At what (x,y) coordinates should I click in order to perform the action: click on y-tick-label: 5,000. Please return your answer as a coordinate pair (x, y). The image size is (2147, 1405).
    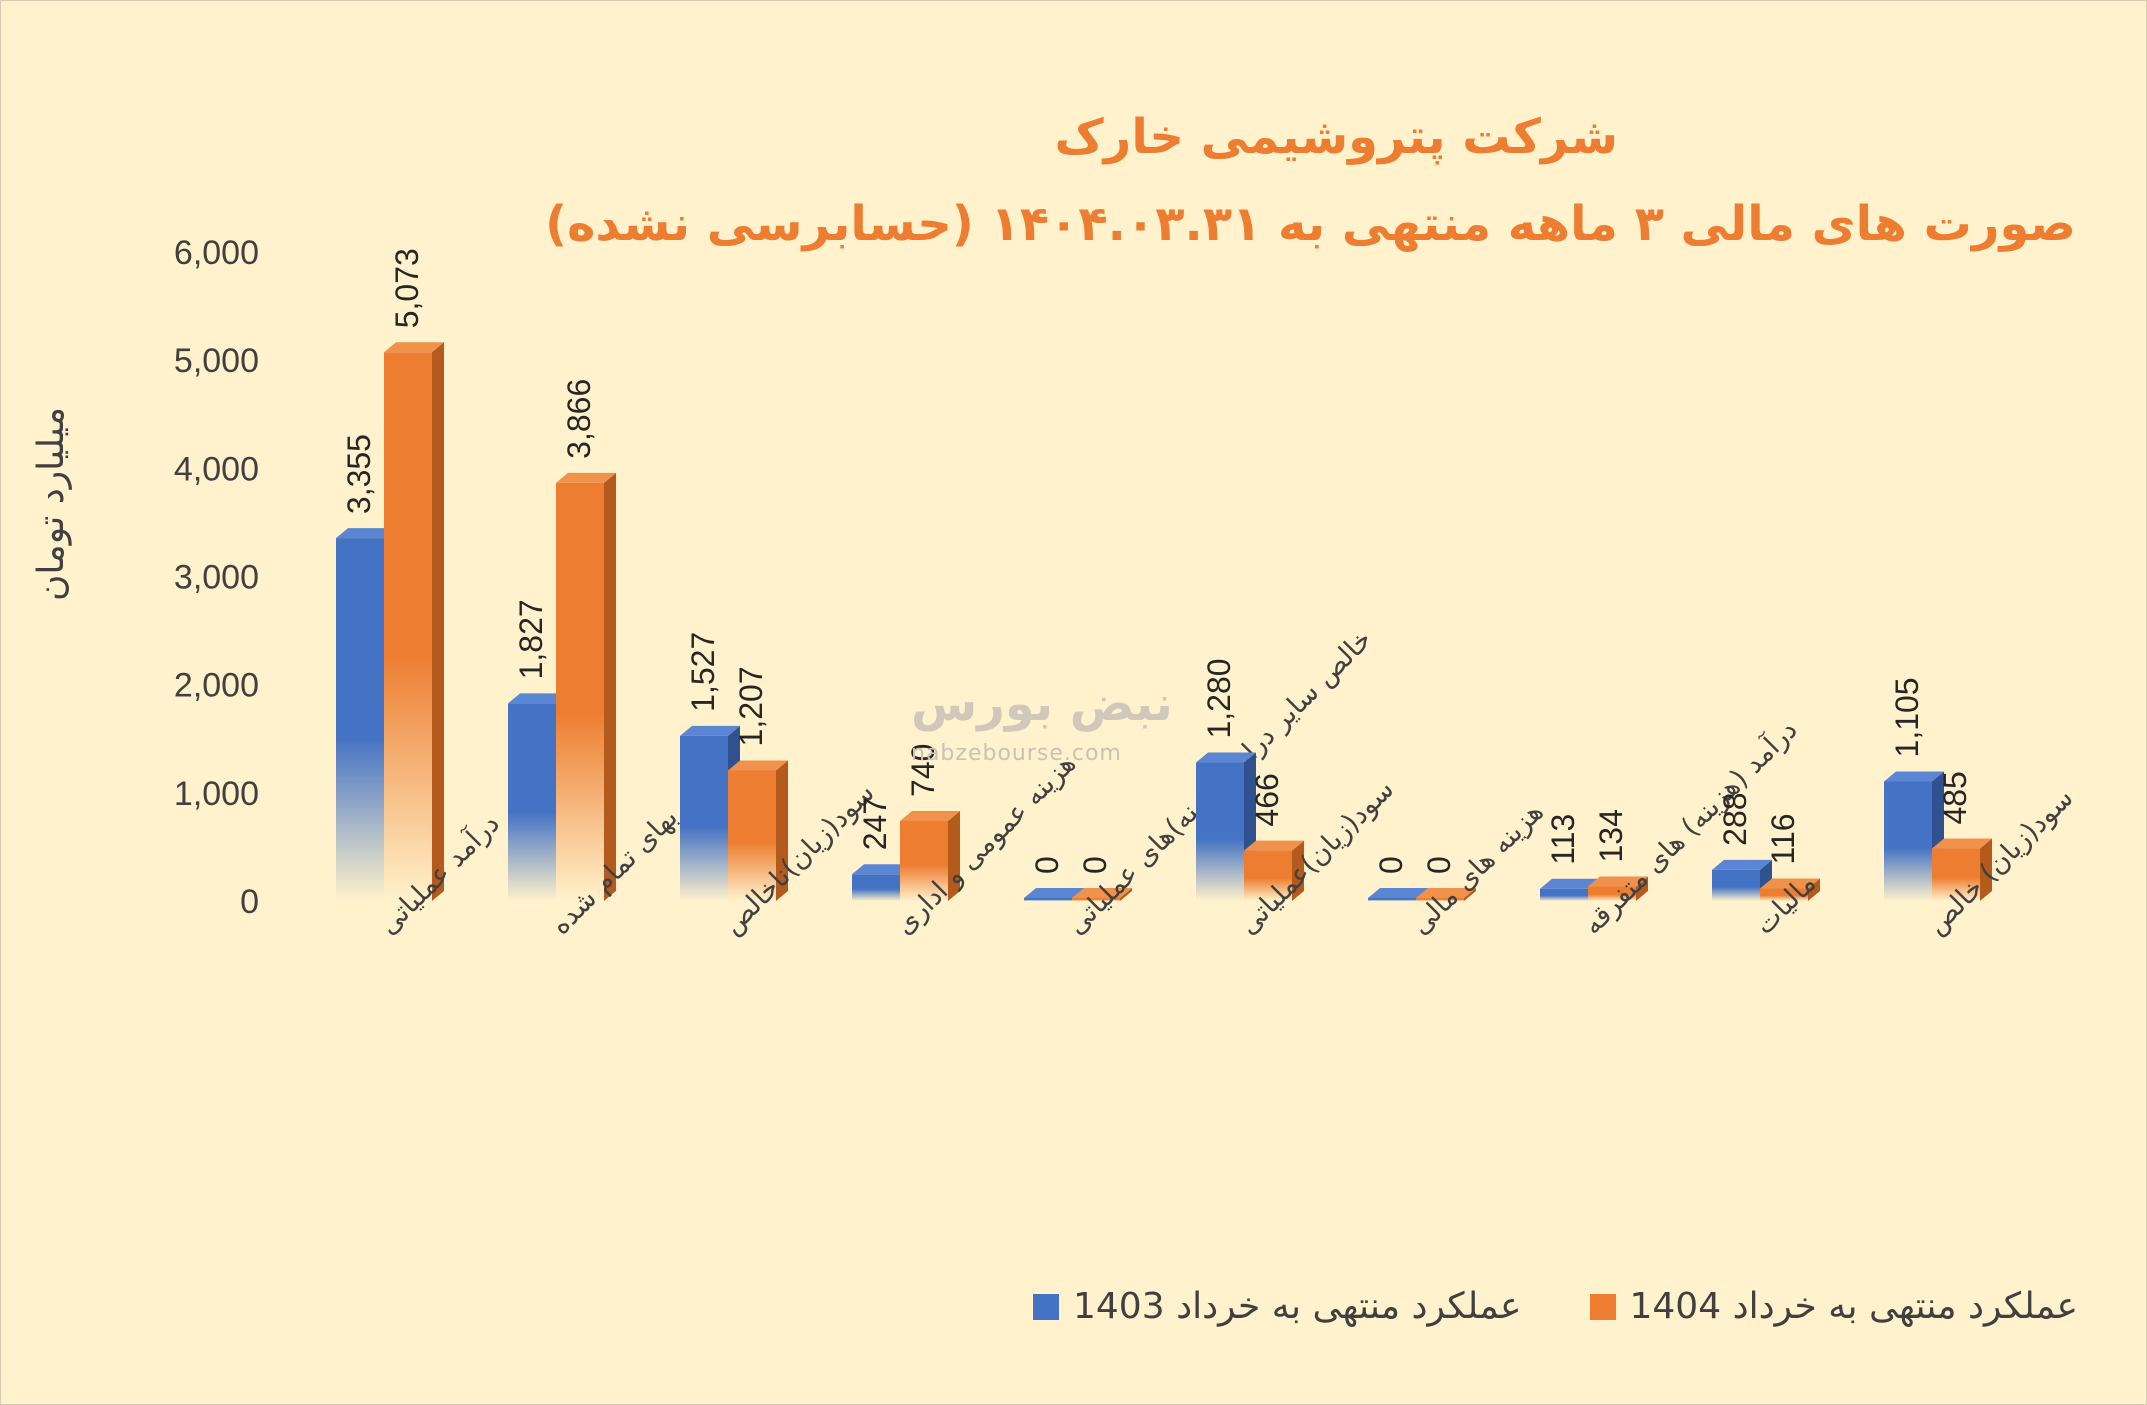
    Looking at the image, I should click on (216, 361).